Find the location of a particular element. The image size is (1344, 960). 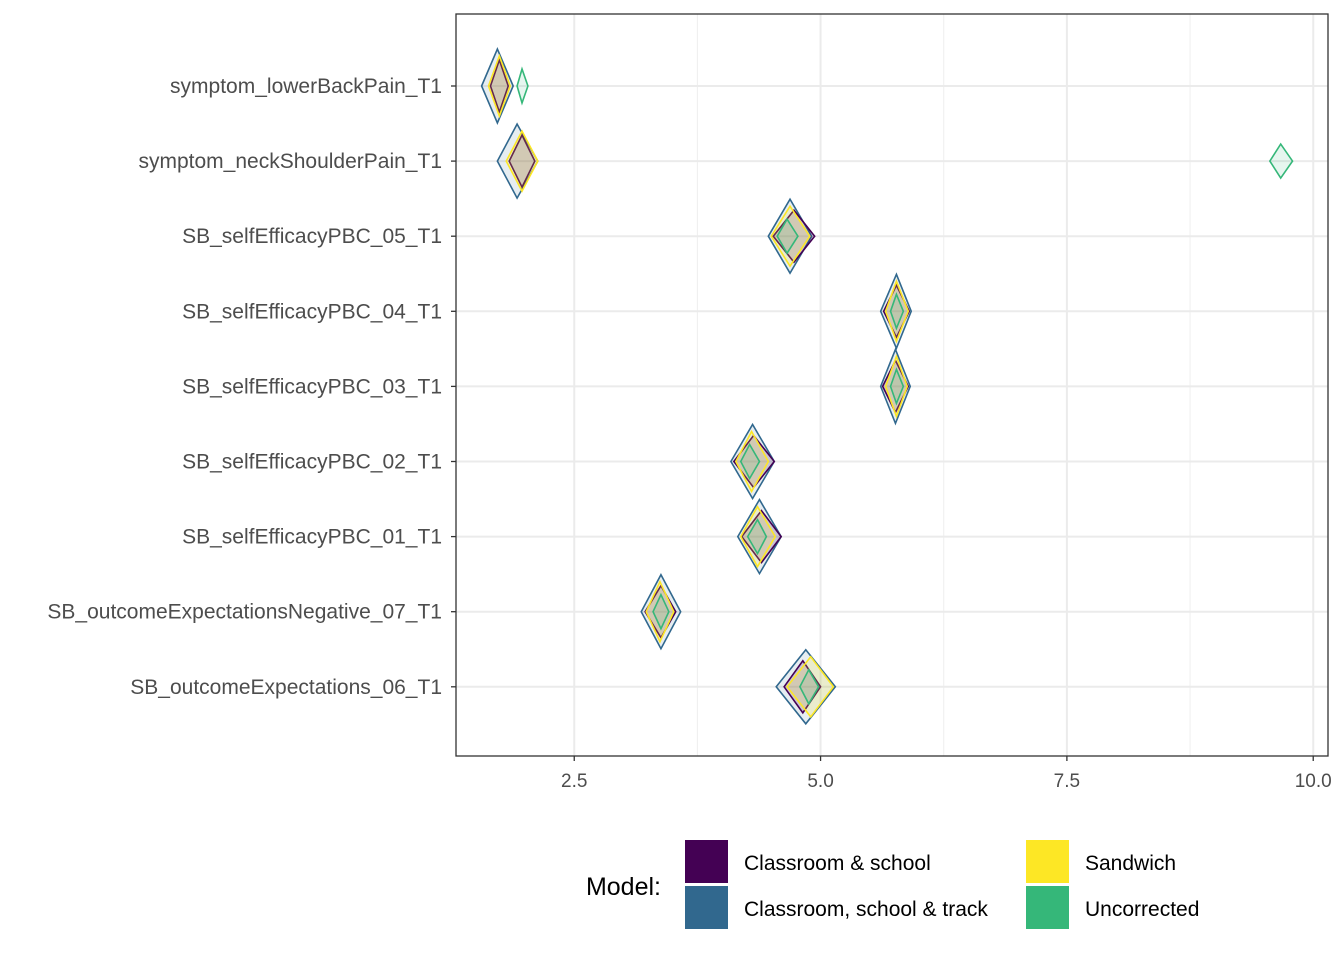

legend-label: Sandwich is located at coordinates (1130, 863).